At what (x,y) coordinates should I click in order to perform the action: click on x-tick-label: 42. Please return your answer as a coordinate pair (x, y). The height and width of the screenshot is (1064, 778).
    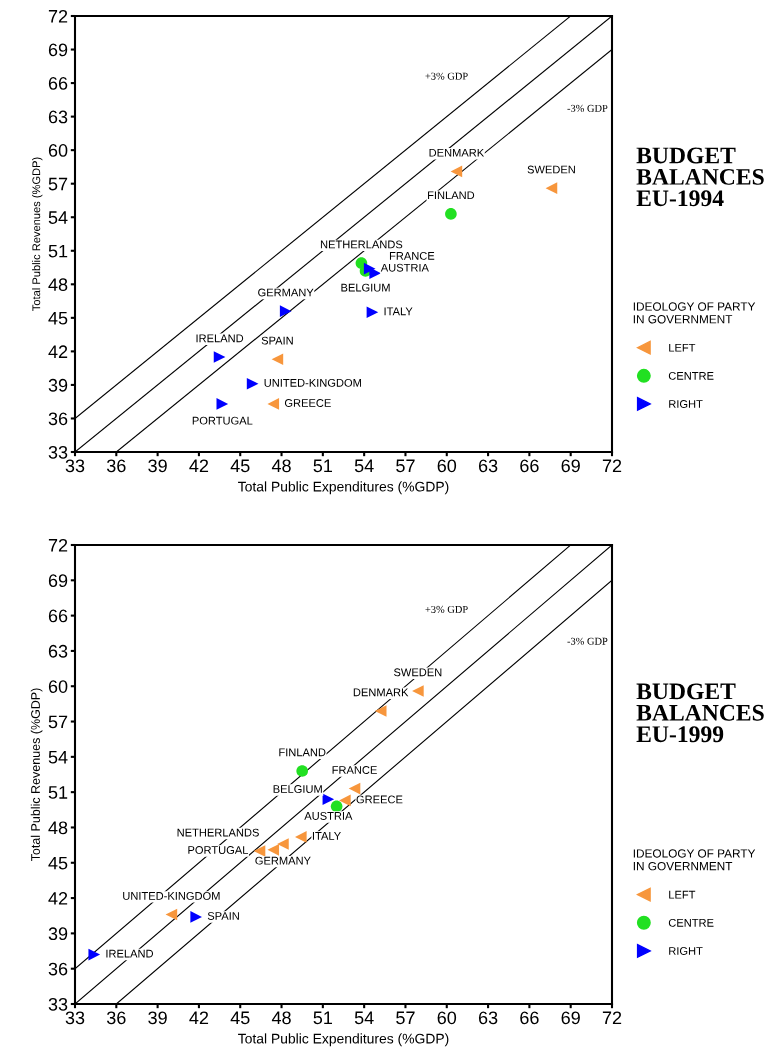
    Looking at the image, I should click on (199, 1018).